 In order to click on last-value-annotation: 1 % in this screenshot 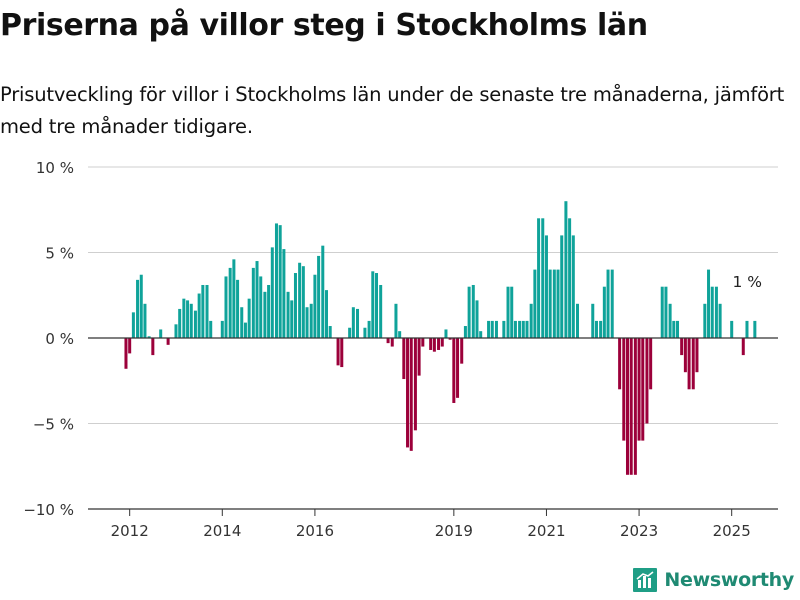, I will do `click(748, 282)`.